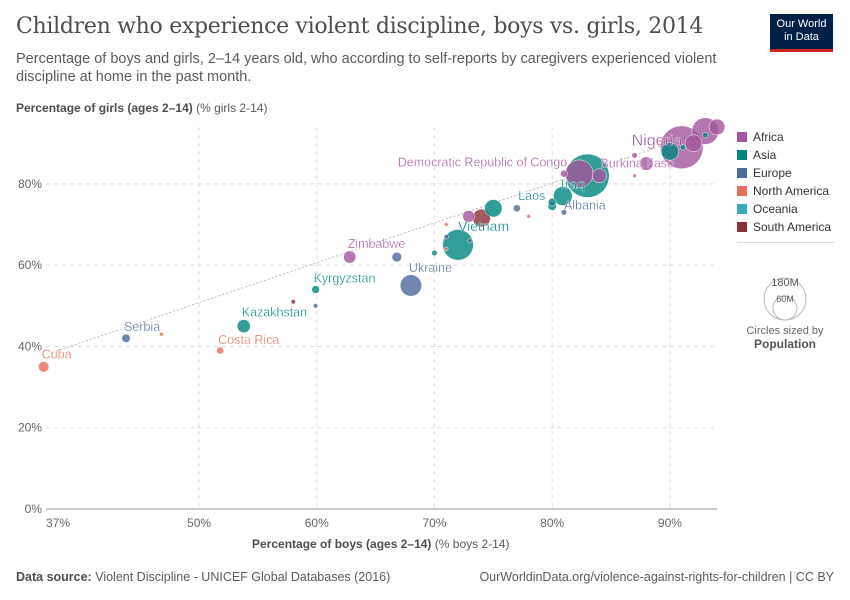 The width and height of the screenshot is (850, 600). I want to click on x-tick-label: 80%, so click(552, 523).